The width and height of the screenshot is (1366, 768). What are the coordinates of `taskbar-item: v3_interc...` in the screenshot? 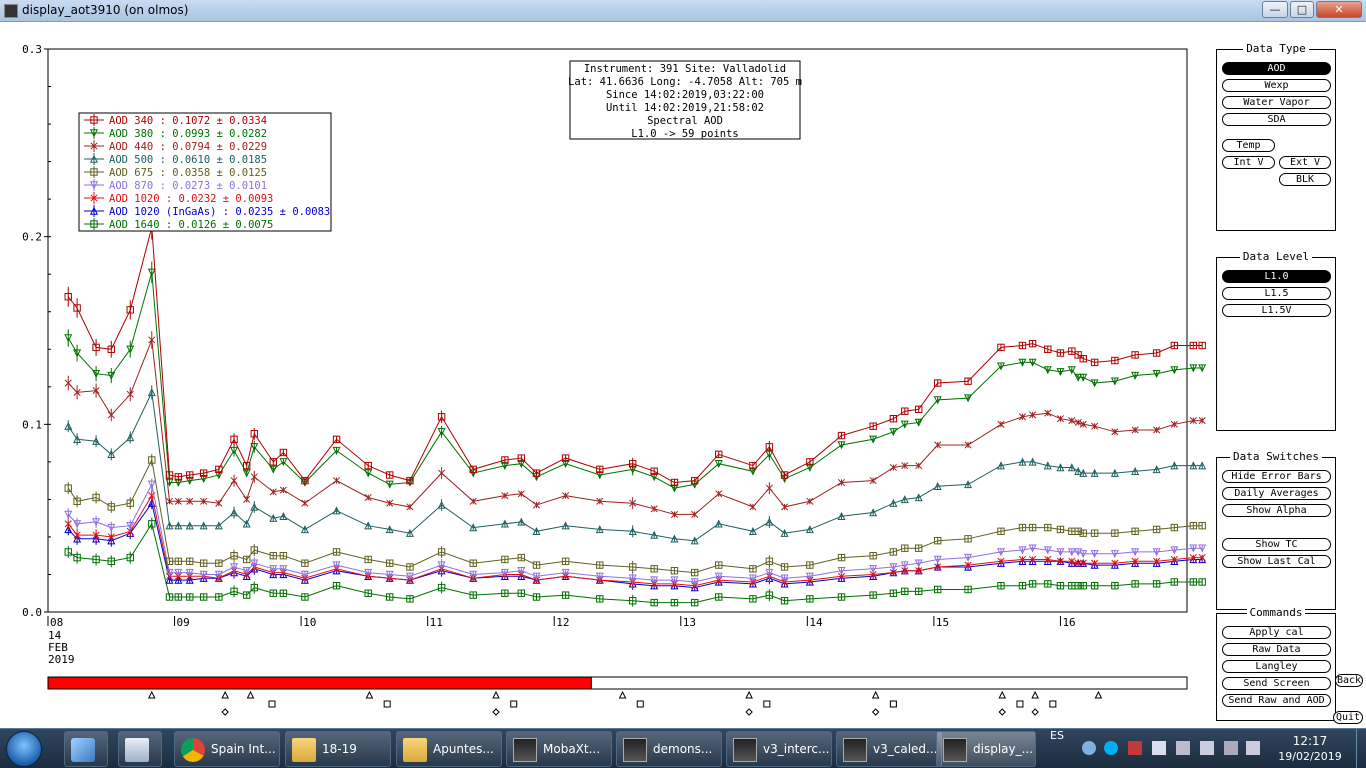 It's located at (779, 749).